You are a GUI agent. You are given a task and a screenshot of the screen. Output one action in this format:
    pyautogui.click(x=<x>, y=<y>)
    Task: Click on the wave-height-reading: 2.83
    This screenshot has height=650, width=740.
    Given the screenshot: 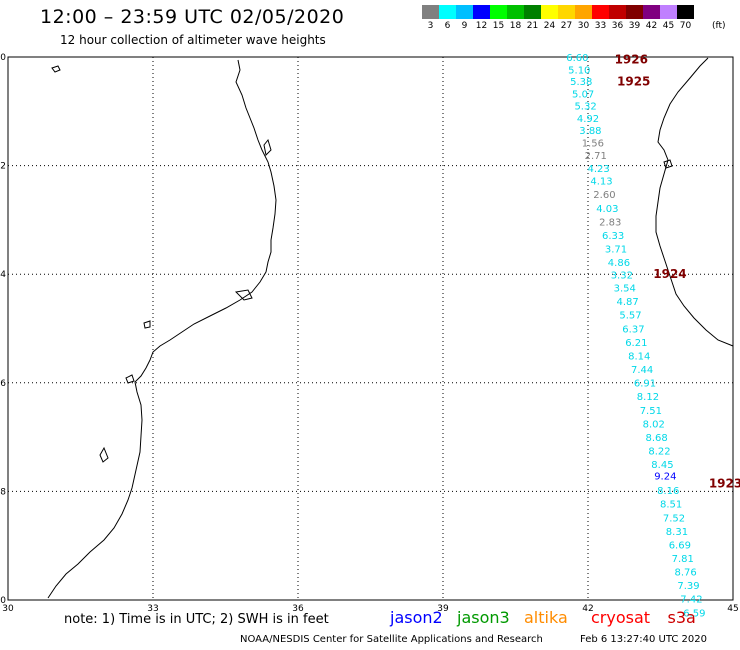 What is the action you would take?
    pyautogui.click(x=610, y=222)
    